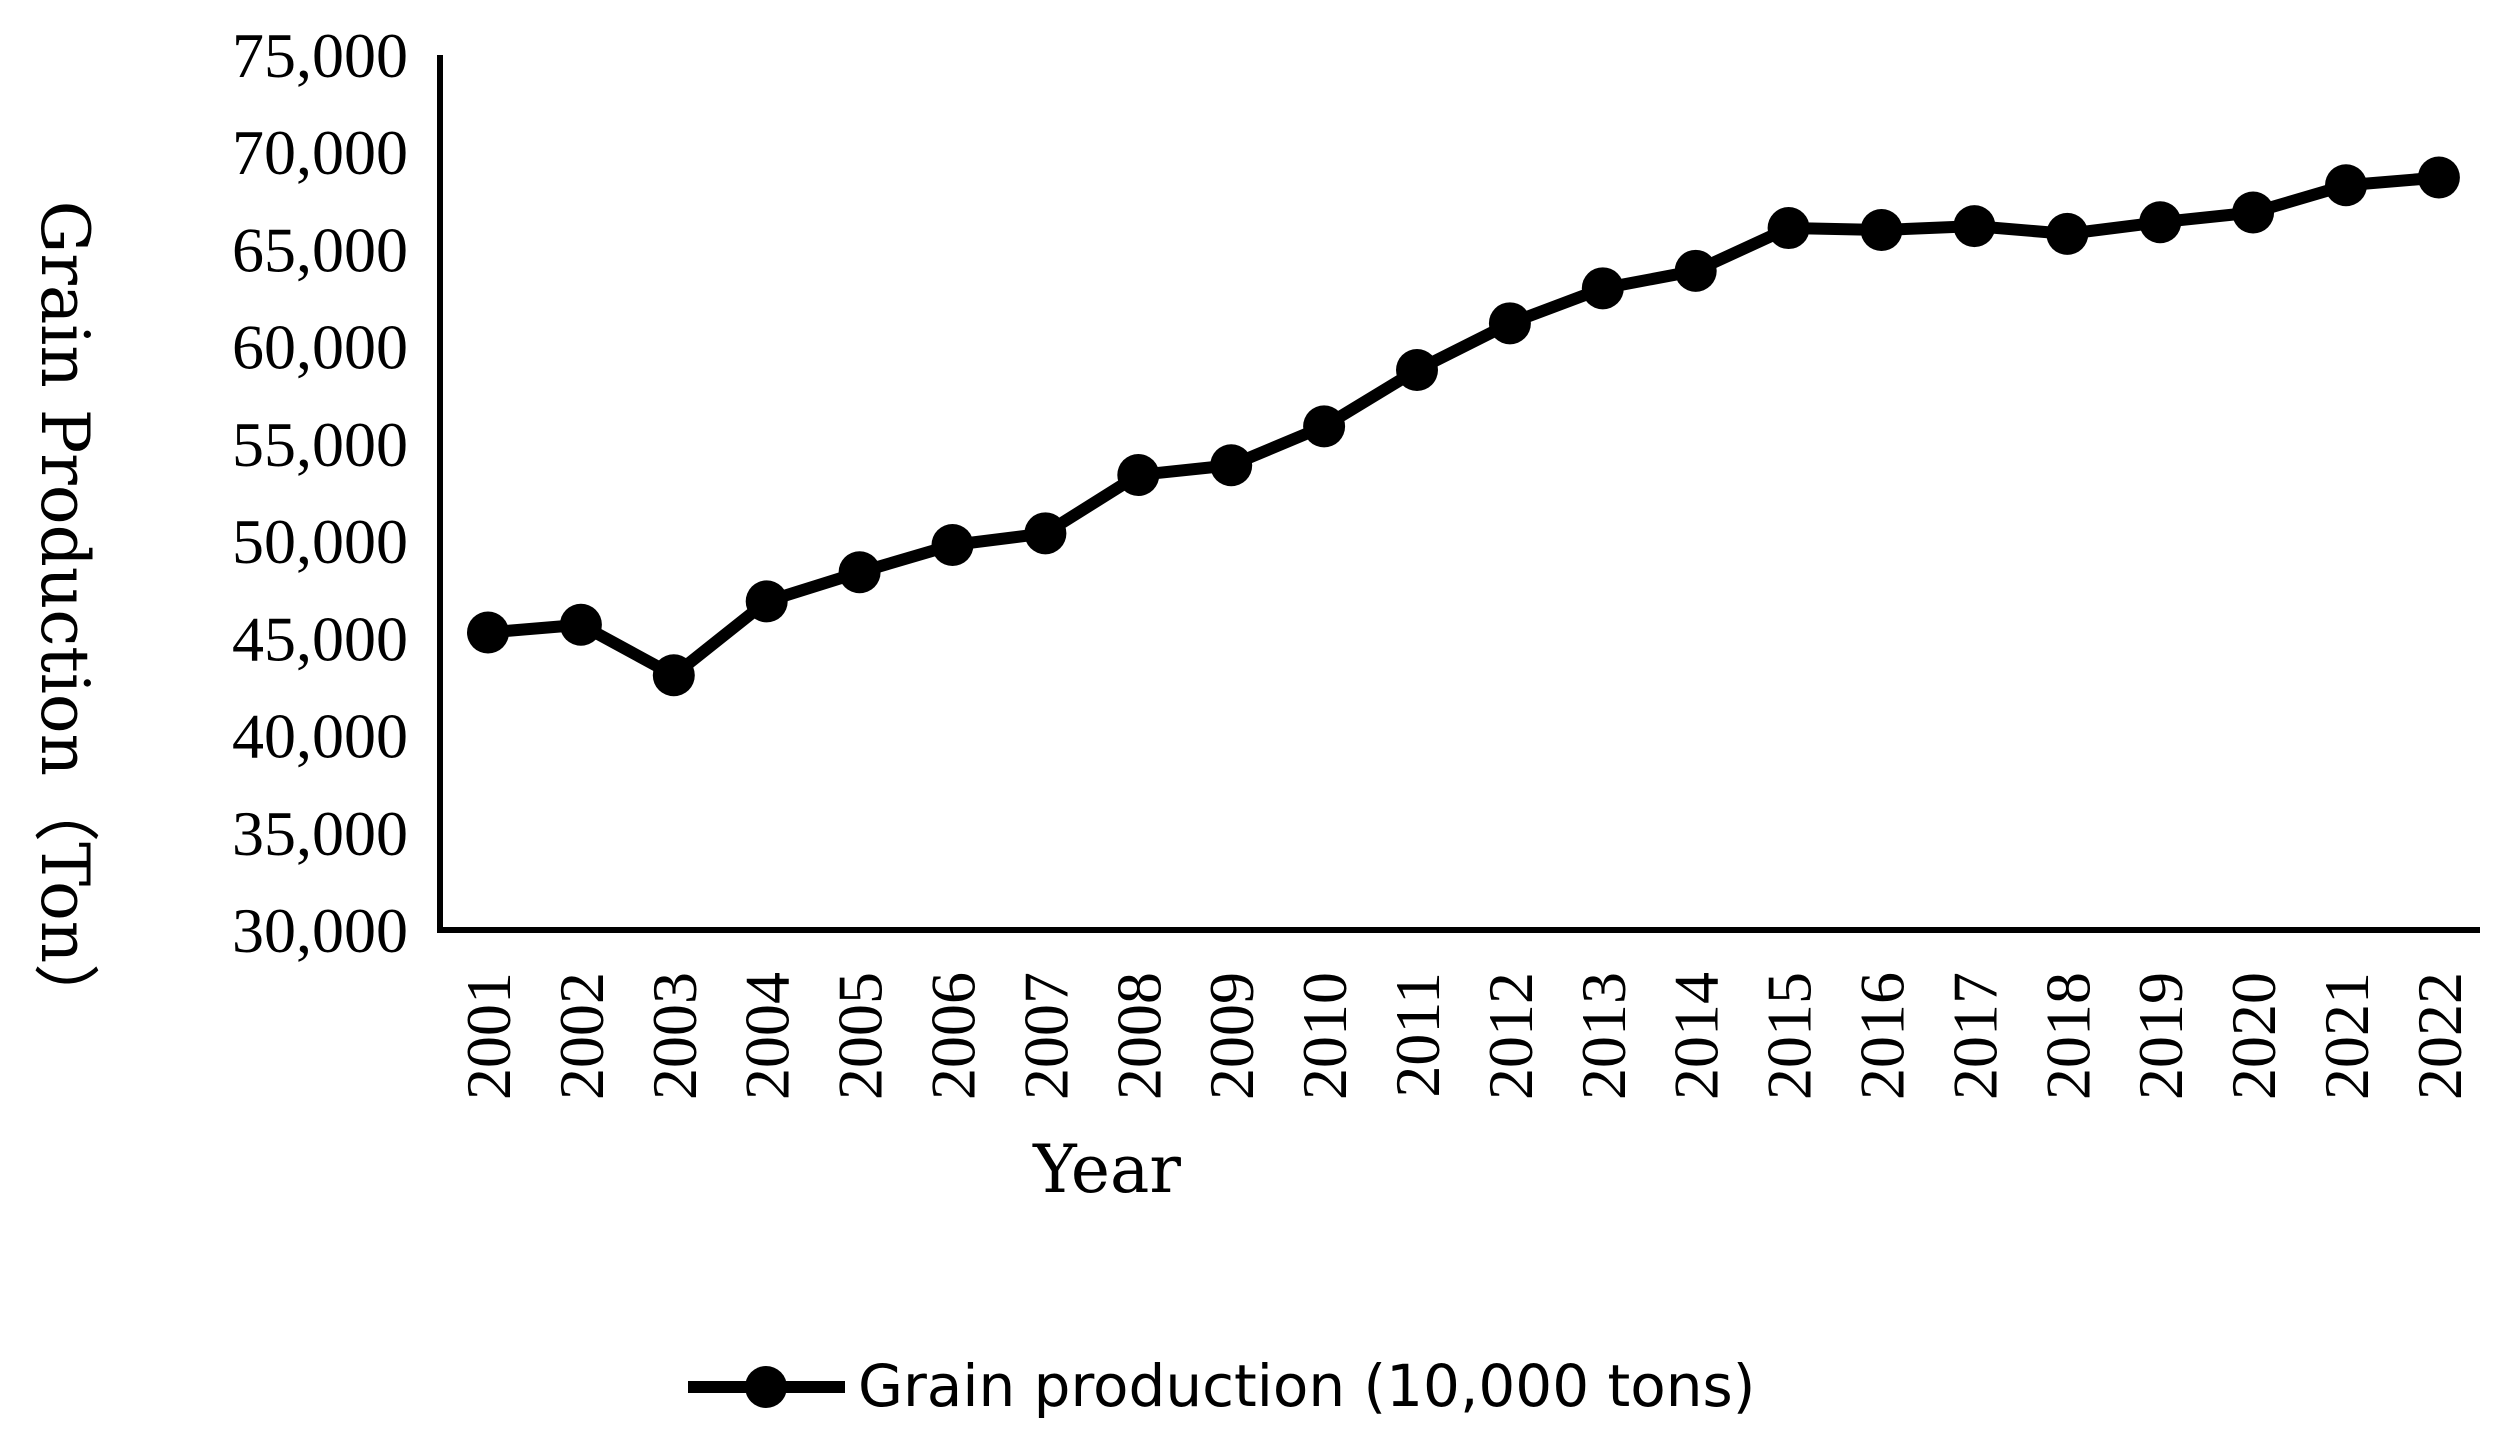  What do you see at coordinates (320, 541) in the screenshot?
I see `y-tick-label: 50,000` at bounding box center [320, 541].